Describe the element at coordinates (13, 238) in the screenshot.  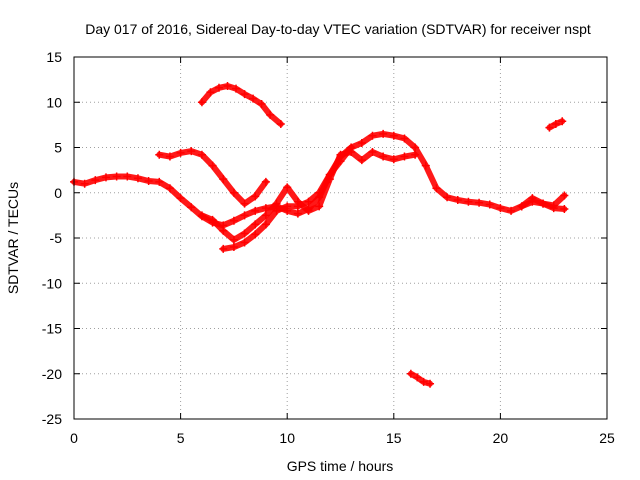
I see `y-axis-title: SDTVAR / TECUs` at that location.